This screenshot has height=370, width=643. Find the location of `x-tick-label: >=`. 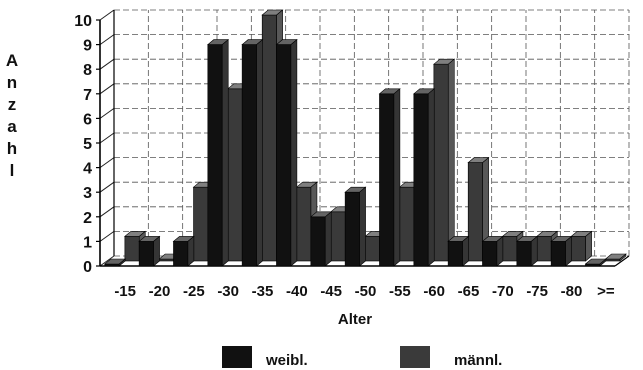

x-tick-label: >= is located at coordinates (606, 291).